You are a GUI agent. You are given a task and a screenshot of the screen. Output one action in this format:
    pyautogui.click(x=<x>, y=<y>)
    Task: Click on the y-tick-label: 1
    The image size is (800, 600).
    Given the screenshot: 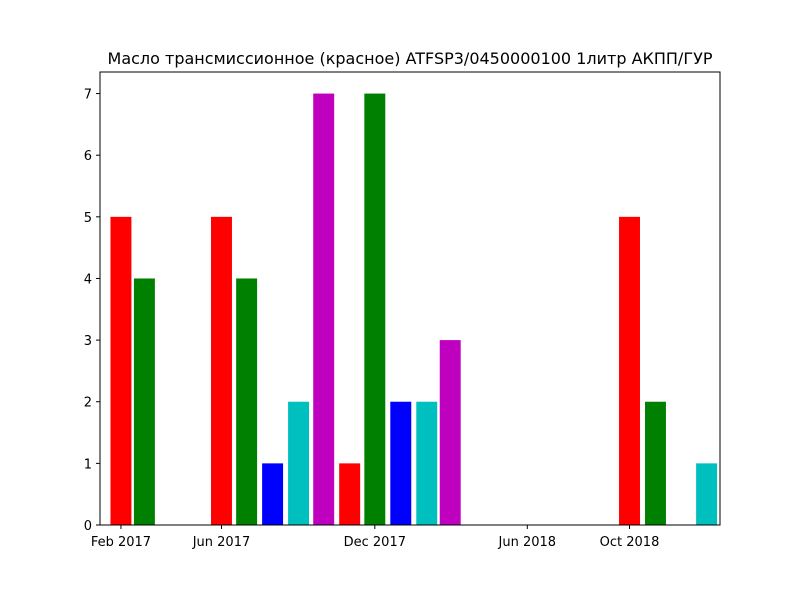 What is the action you would take?
    pyautogui.click(x=88, y=464)
    